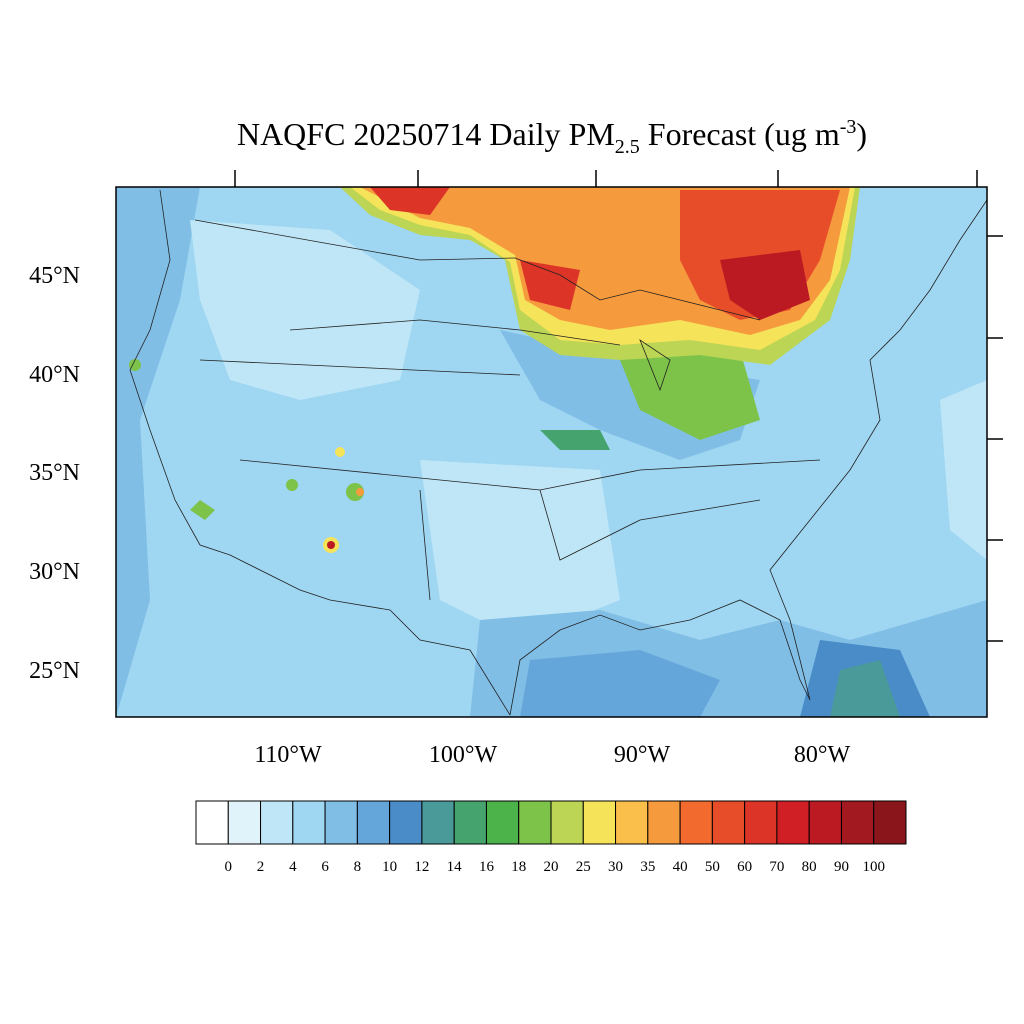 This screenshot has height=1024, width=1024. Describe the element at coordinates (642, 755) in the screenshot. I see `lon-label: 90°W` at that location.